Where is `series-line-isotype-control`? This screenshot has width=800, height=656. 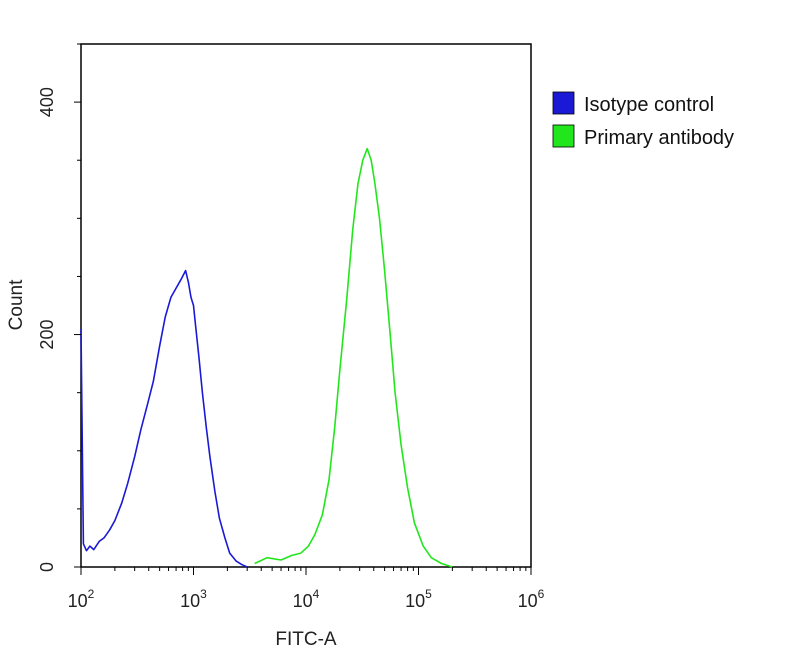 series-line-isotype-control is located at coordinates (164, 418).